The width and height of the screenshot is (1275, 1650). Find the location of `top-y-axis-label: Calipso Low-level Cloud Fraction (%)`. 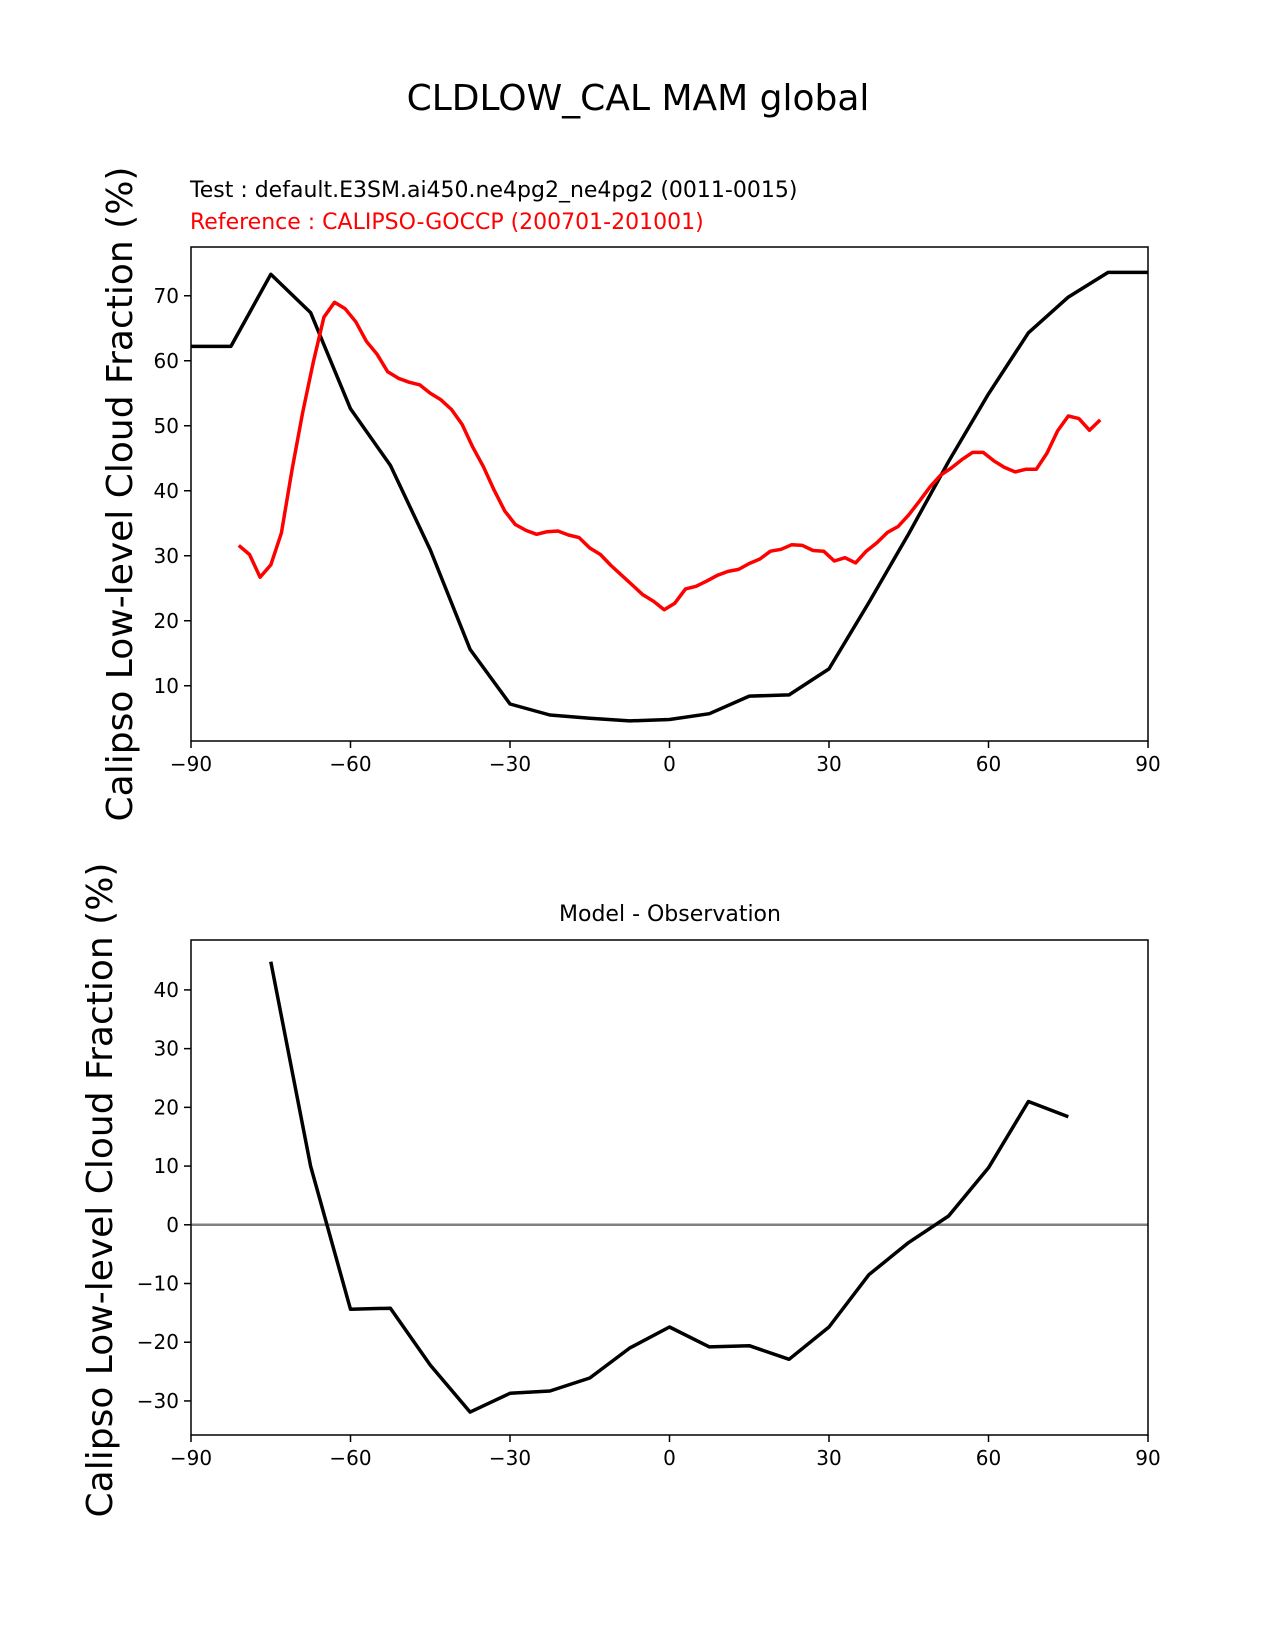

top-y-axis-label: Calipso Low-level Cloud Fraction (%) is located at coordinates (120, 494).